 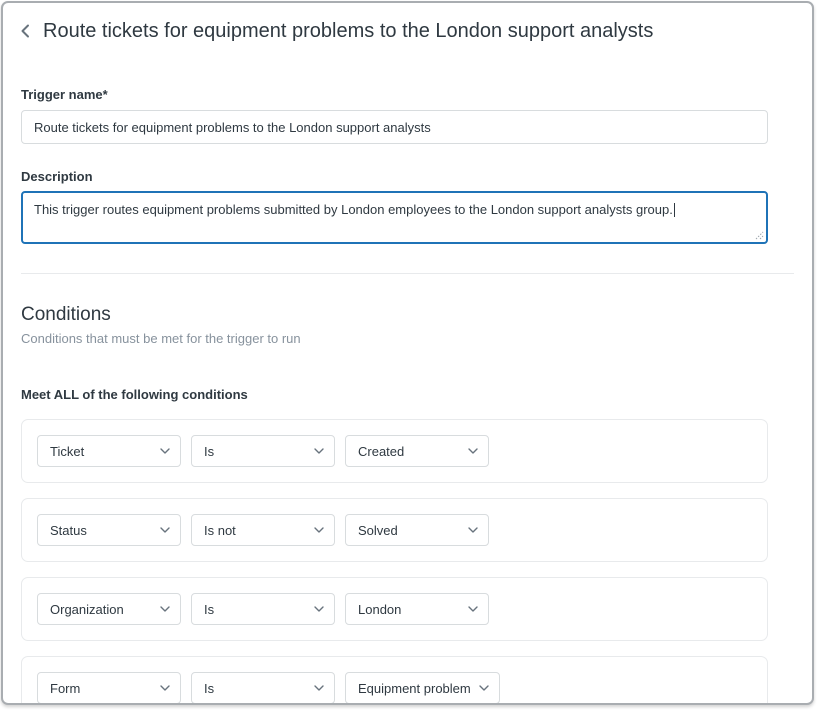 What do you see at coordinates (417, 609) in the screenshot?
I see `condition-value-select: London` at bounding box center [417, 609].